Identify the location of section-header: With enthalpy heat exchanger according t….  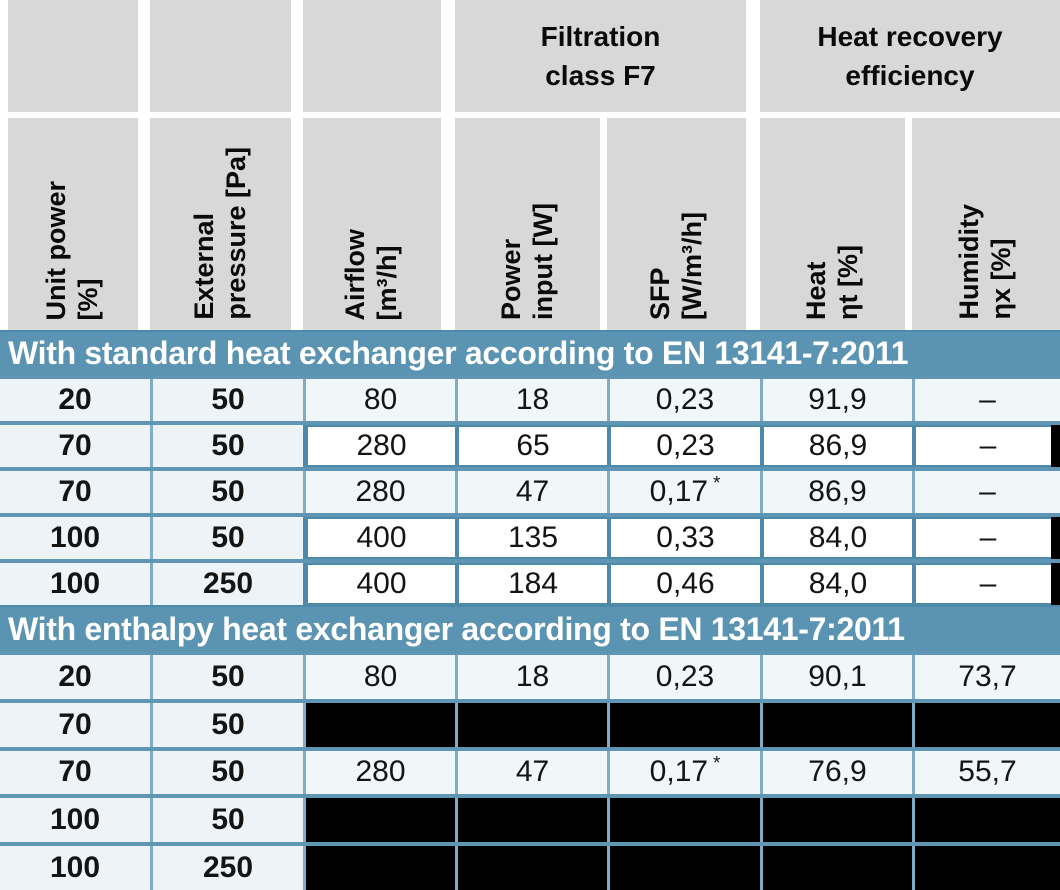
(530, 628).